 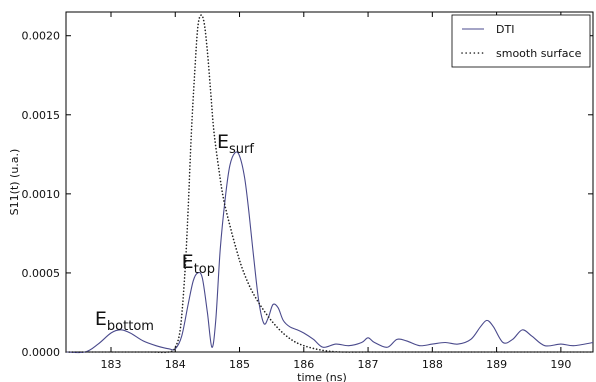 I want to click on annotation-subscript: bottom, so click(x=130, y=326).